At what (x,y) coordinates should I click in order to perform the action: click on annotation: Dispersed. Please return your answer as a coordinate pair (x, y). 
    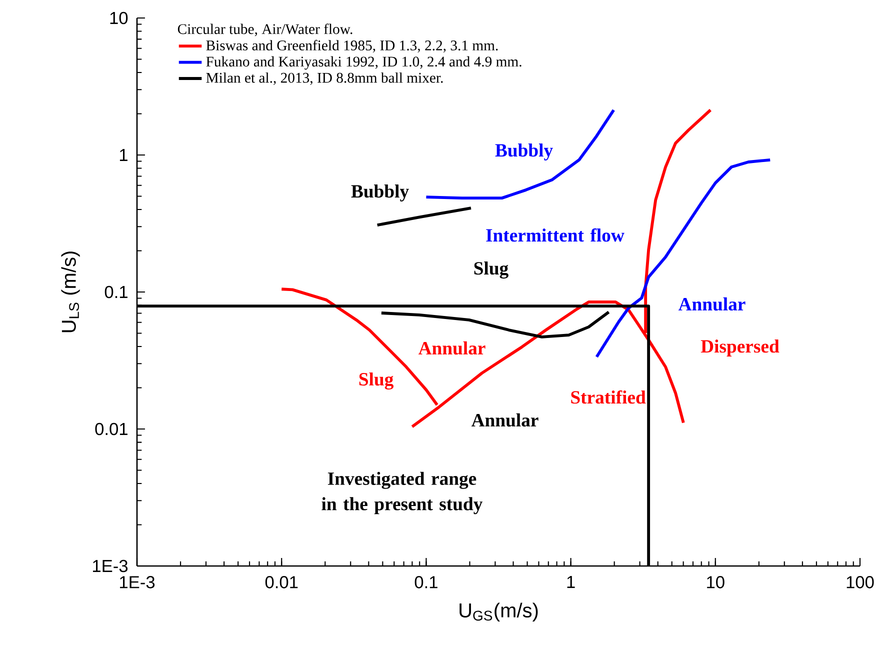
    Looking at the image, I should click on (740, 348).